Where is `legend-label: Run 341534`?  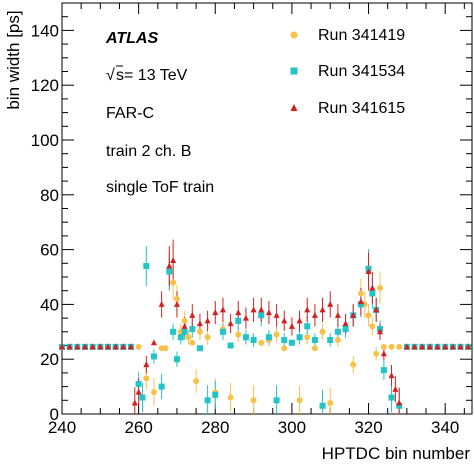
legend-label: Run 341534 is located at coordinates (361, 71).